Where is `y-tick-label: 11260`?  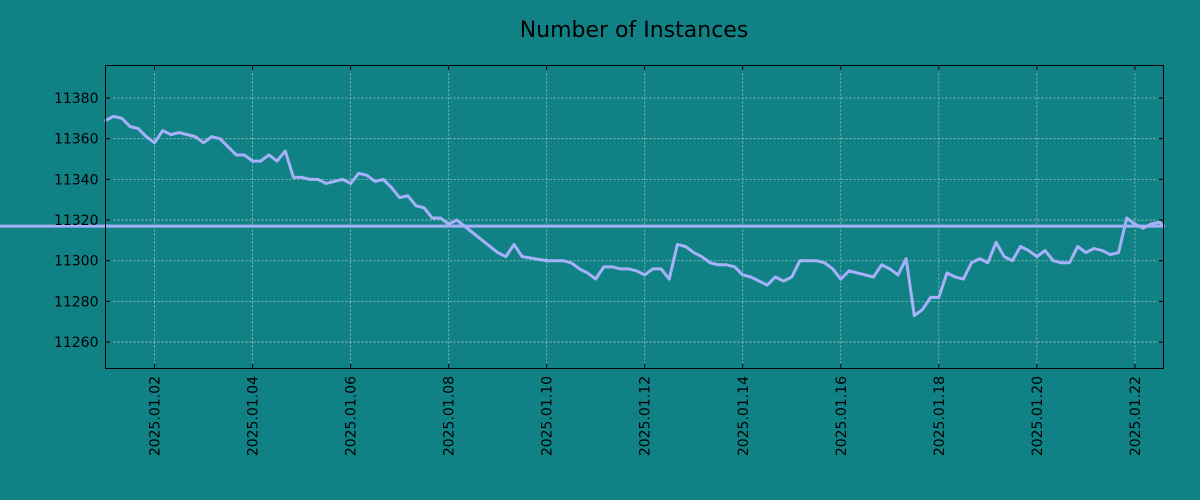 y-tick-label: 11260 is located at coordinates (76, 343).